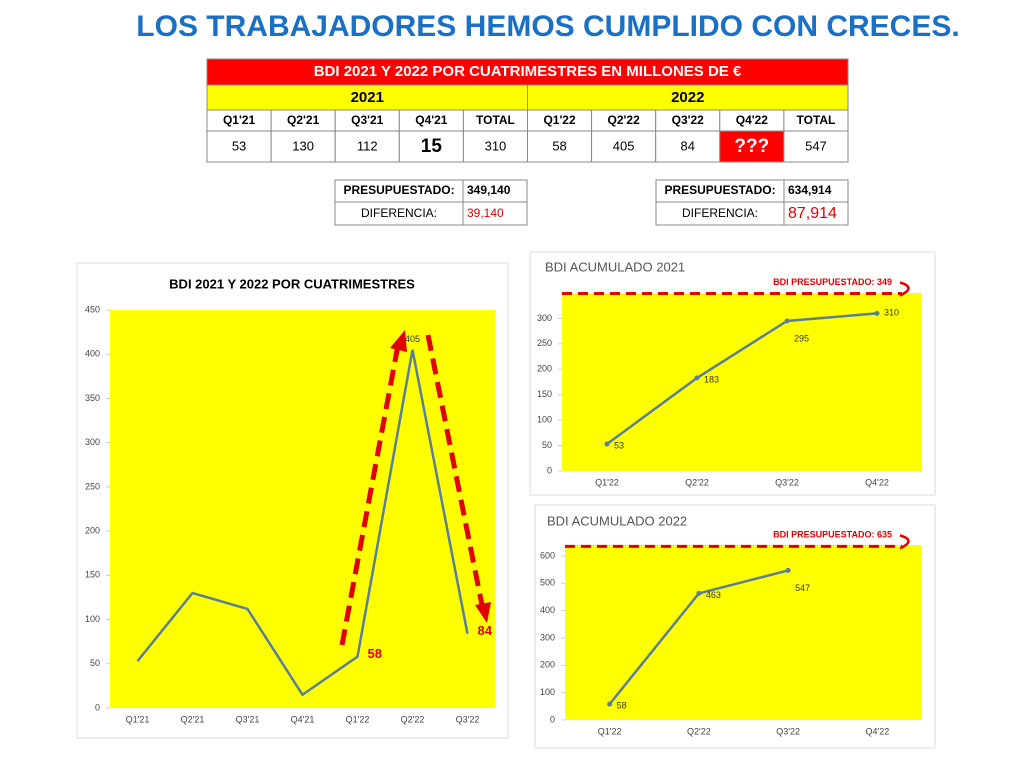 This screenshot has width=1036, height=772. Describe the element at coordinates (138, 719) in the screenshot. I see `x-tick-label: Q1'21` at that location.